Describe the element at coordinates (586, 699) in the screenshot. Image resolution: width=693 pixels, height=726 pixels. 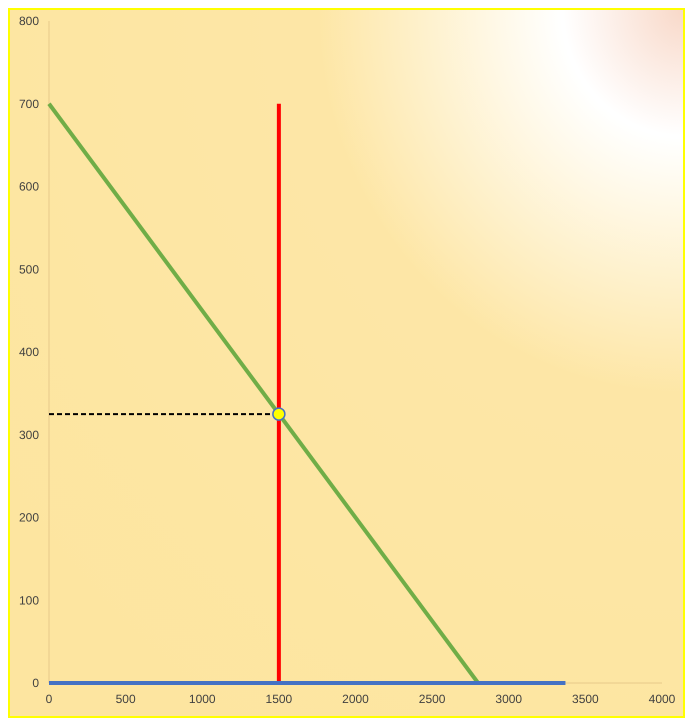
I see `x-tick-label: 3500` at that location.